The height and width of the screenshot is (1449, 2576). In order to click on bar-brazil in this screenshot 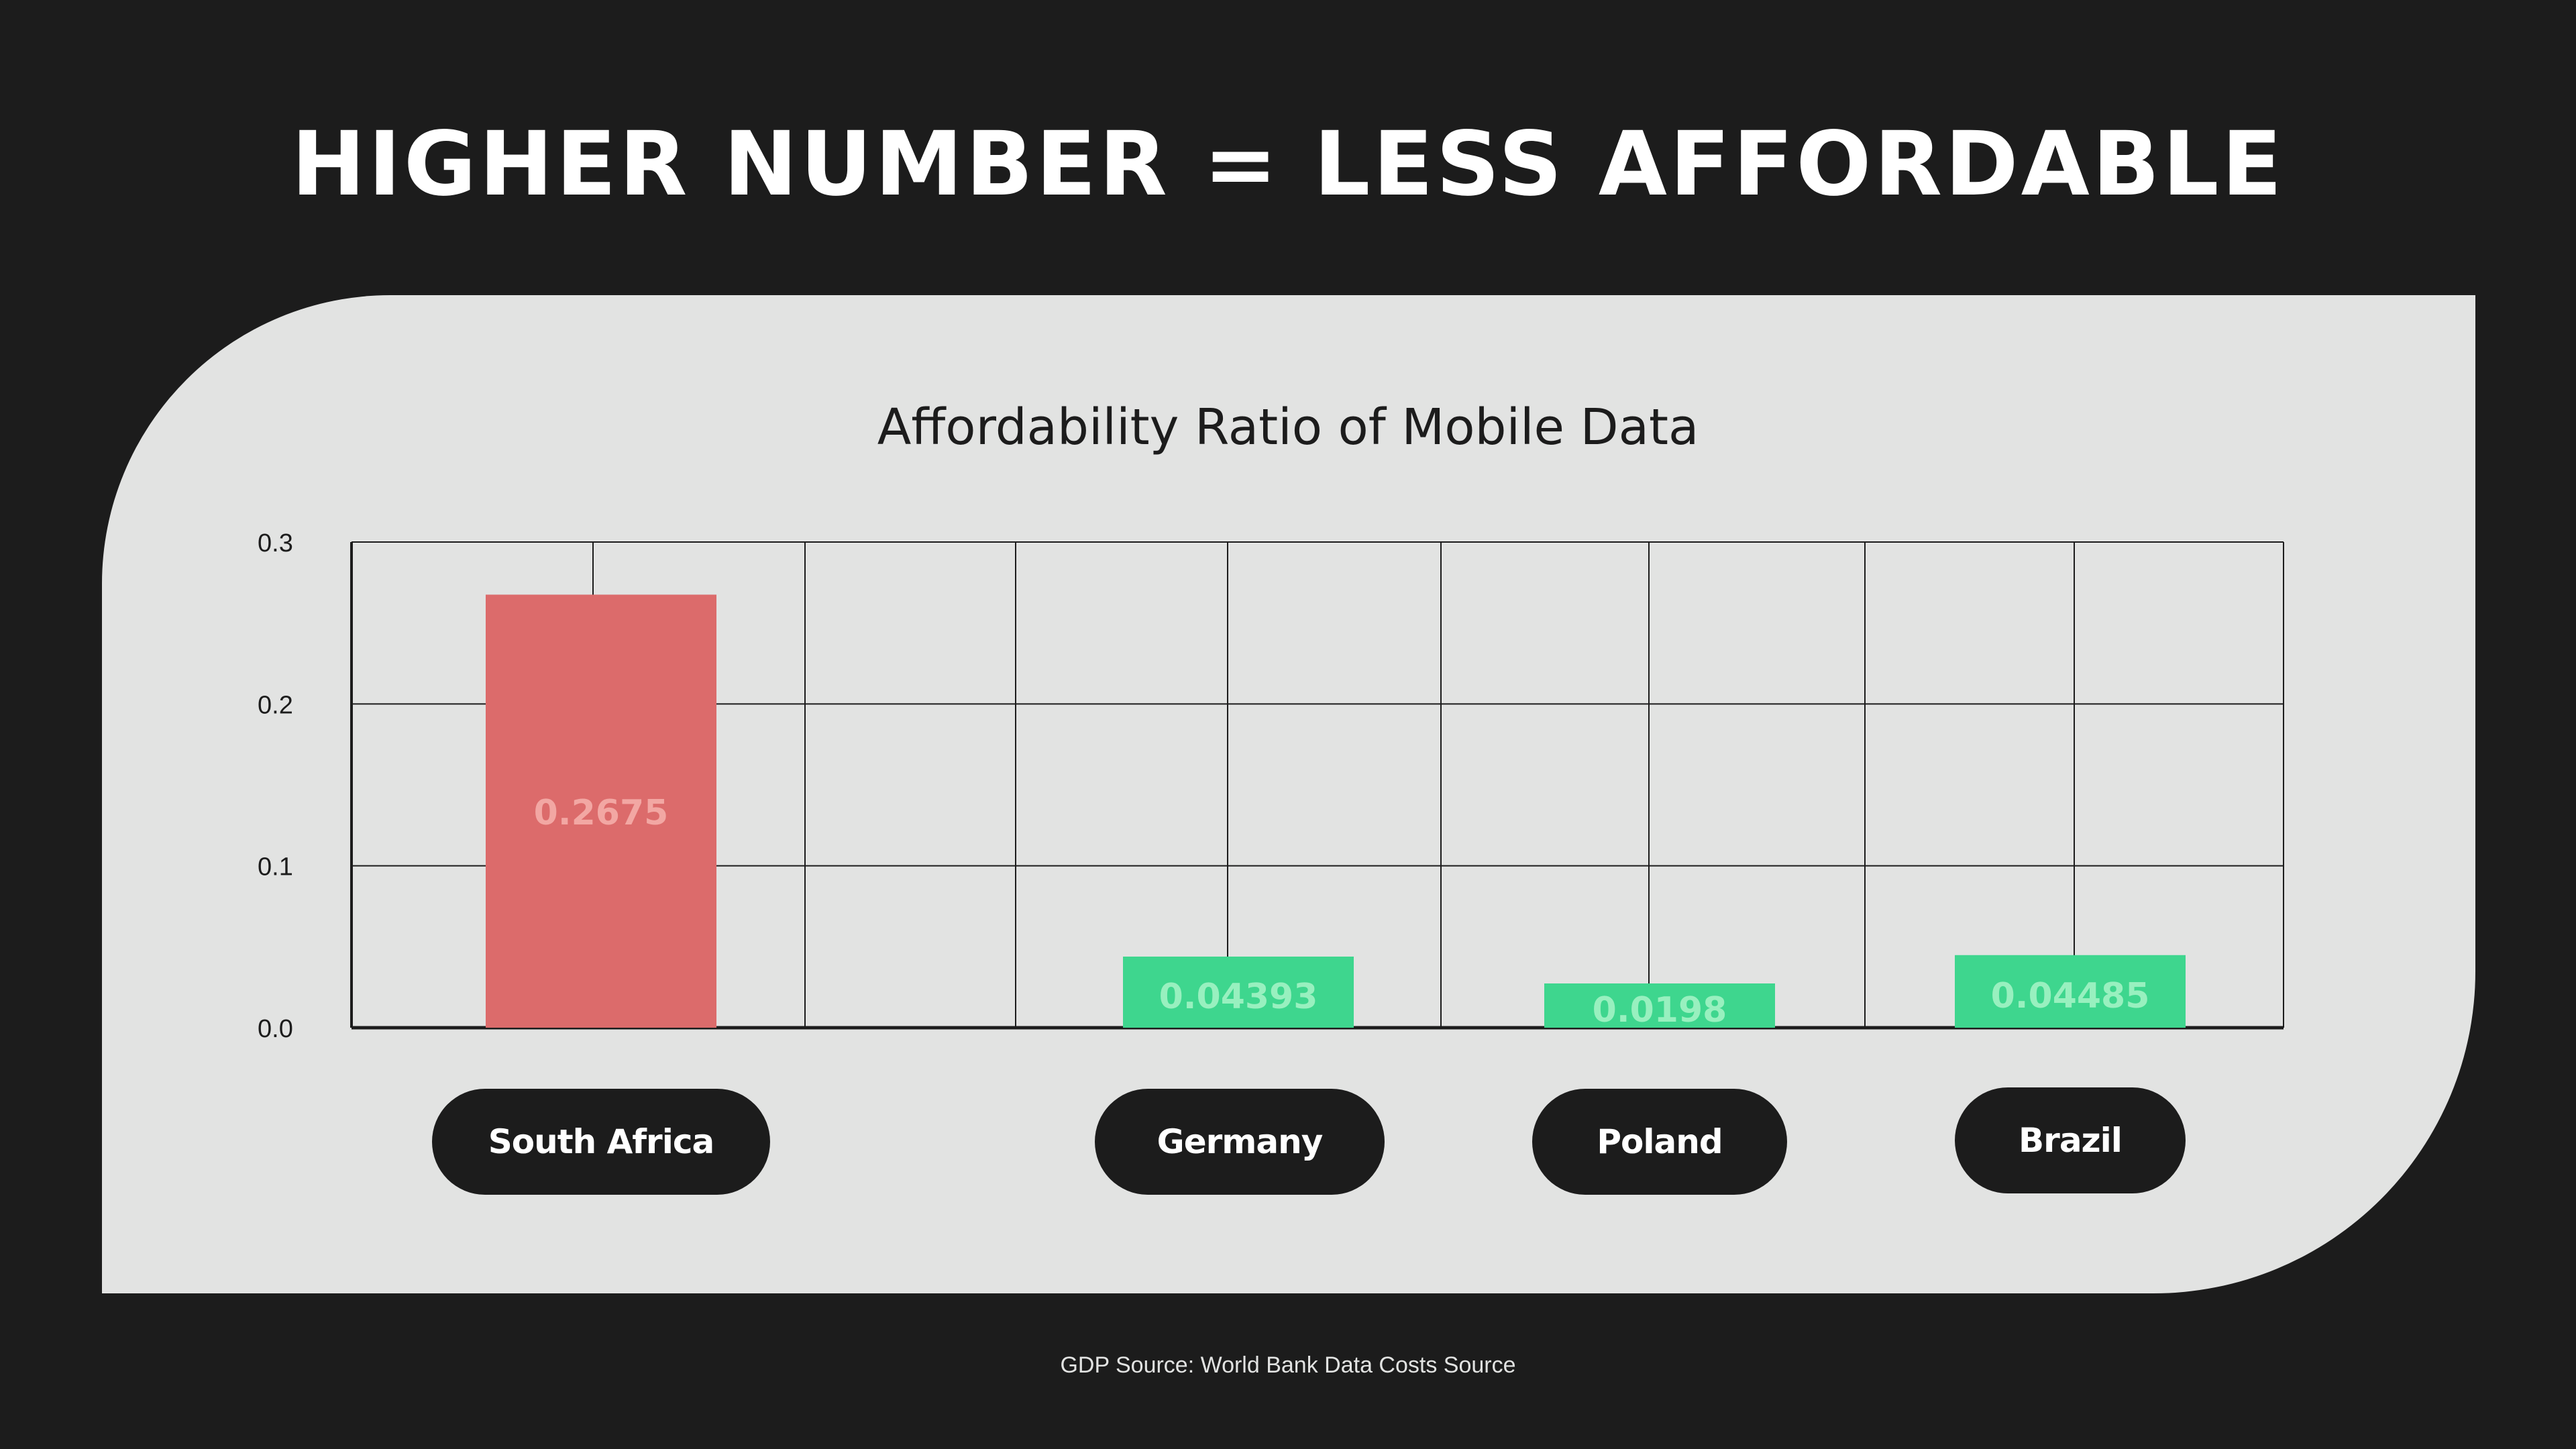, I will do `click(2070, 991)`.